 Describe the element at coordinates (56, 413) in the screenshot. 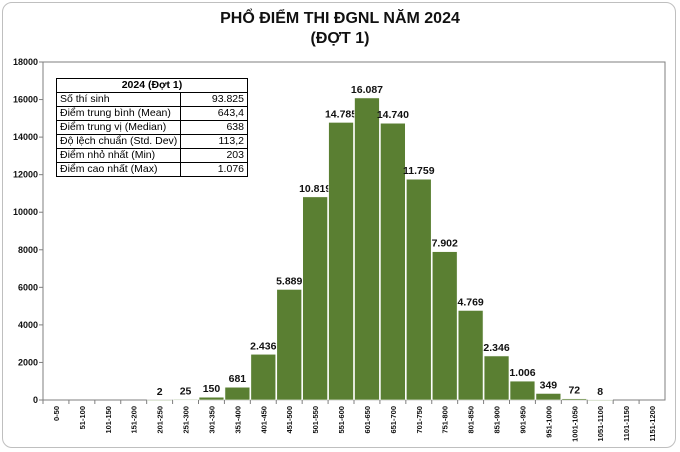

I see `x-tick-label: 0-50` at that location.